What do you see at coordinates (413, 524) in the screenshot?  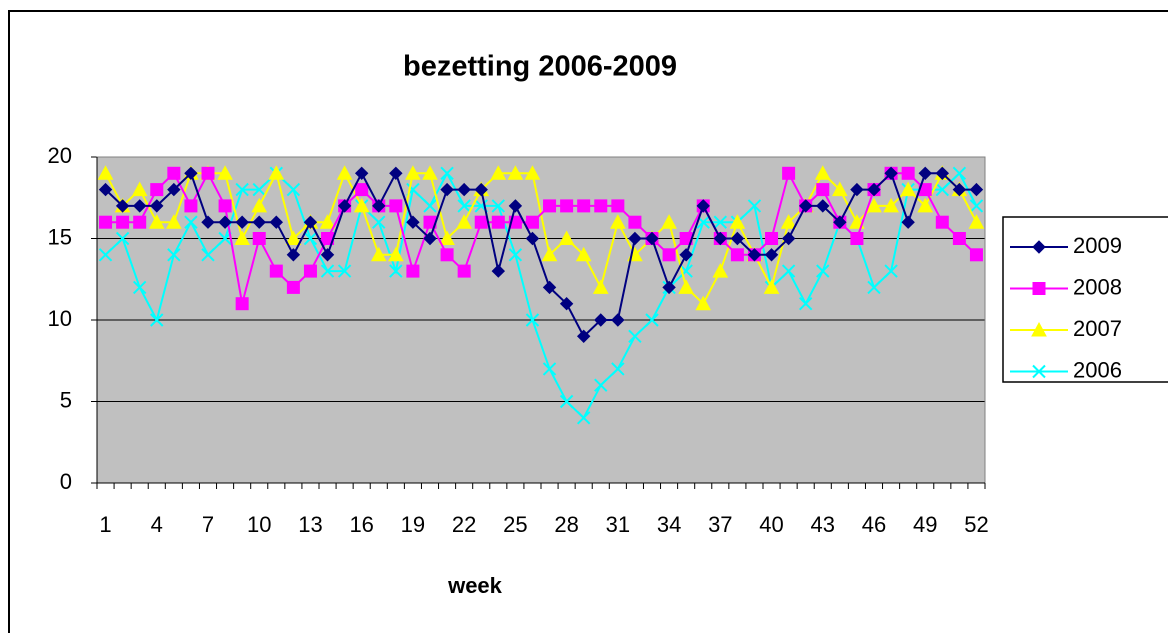 I see `x-tick-label: 19` at bounding box center [413, 524].